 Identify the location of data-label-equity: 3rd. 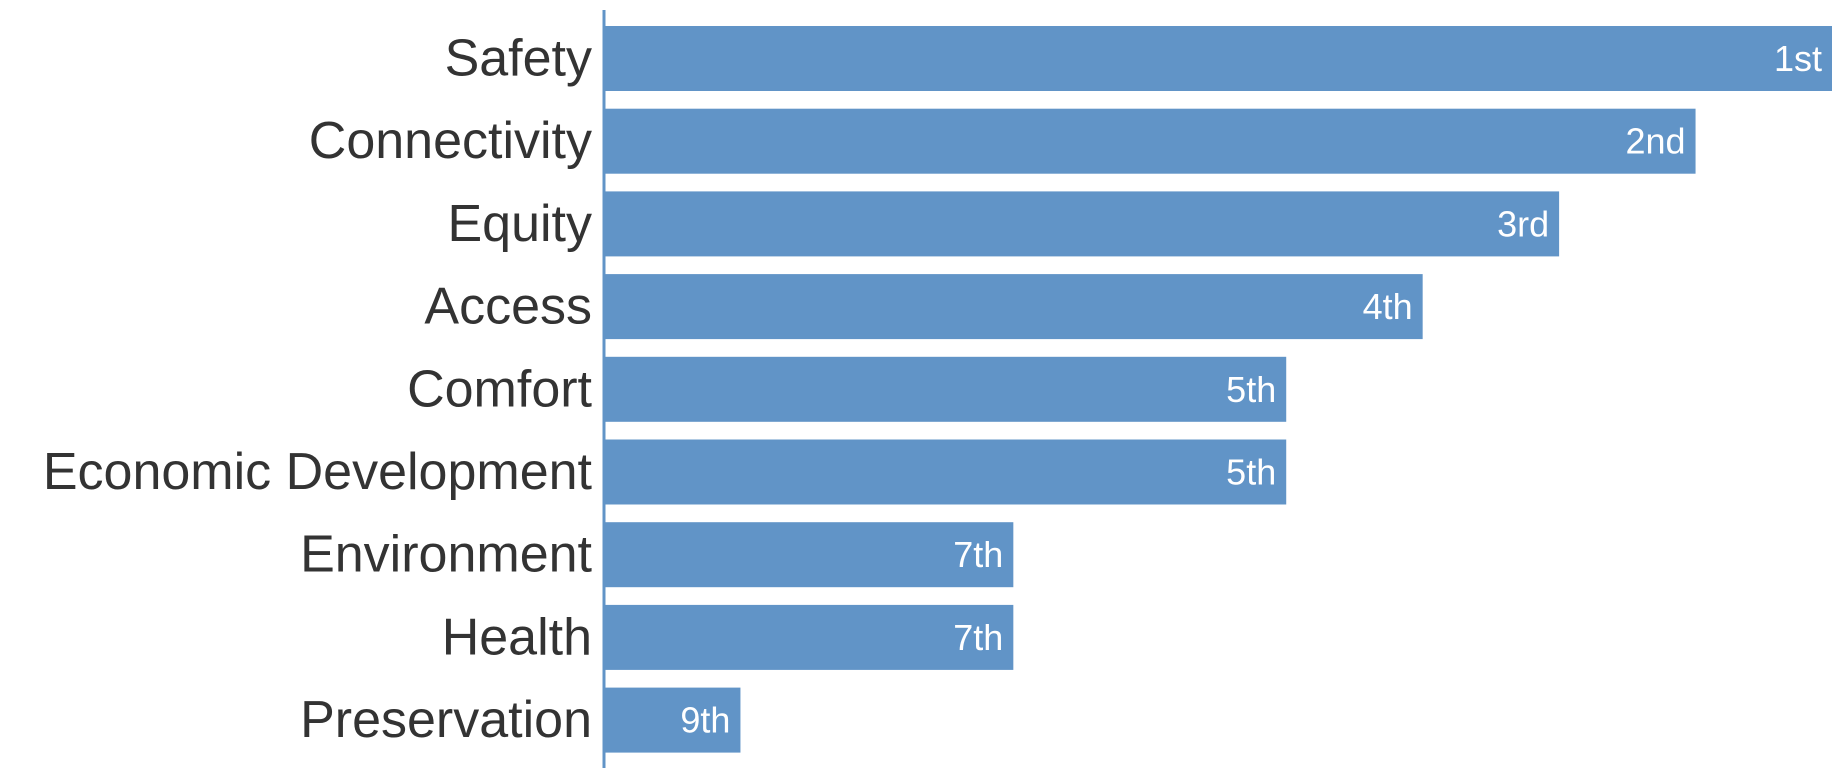
(1523, 223).